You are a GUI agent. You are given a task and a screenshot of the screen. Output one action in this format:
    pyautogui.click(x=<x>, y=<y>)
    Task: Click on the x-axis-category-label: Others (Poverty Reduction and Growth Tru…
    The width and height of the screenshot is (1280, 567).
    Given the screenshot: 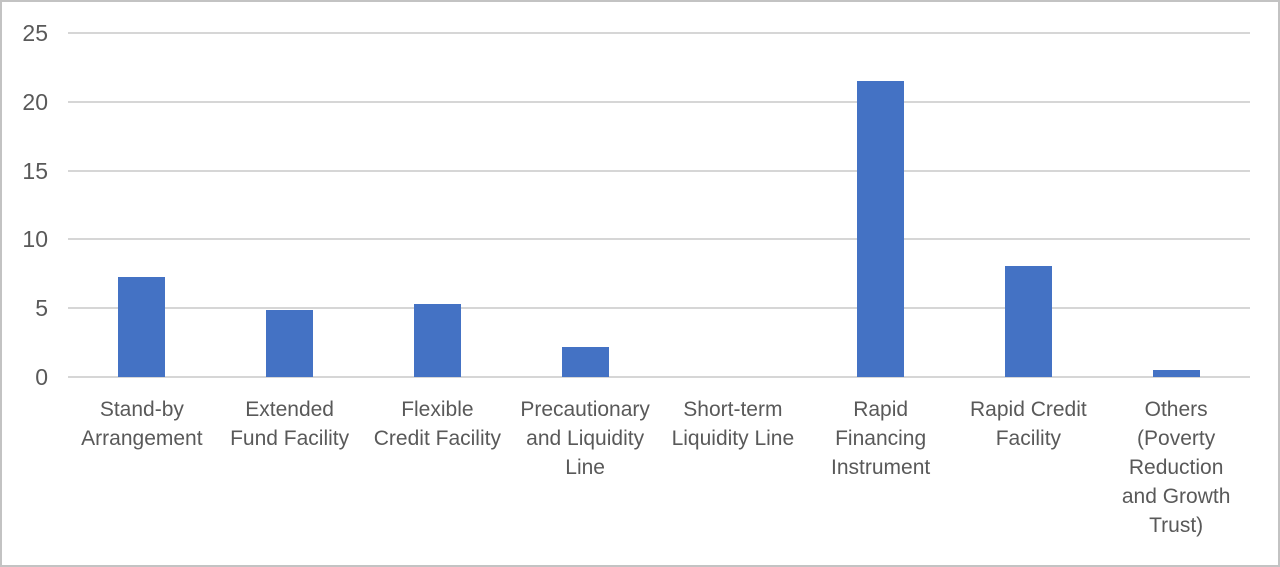 What is the action you would take?
    pyautogui.click(x=1176, y=467)
    